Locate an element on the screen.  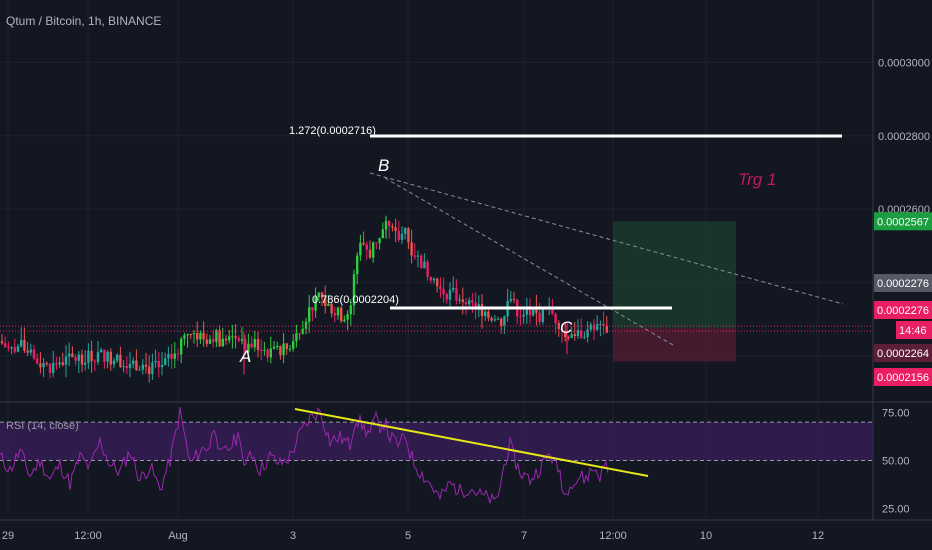
time-tick: 12 is located at coordinates (818, 536).